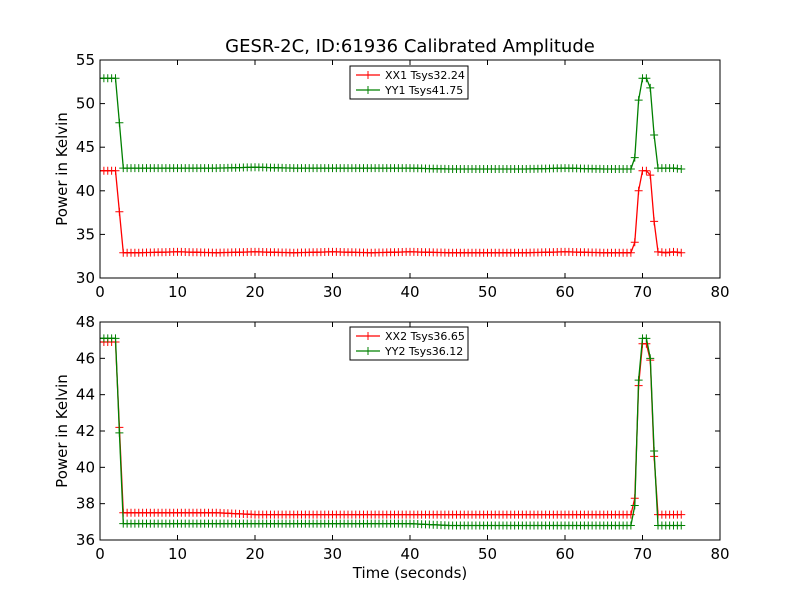 The width and height of the screenshot is (800, 600). Describe the element at coordinates (85, 395) in the screenshot. I see `y-tick-label: 44` at that location.